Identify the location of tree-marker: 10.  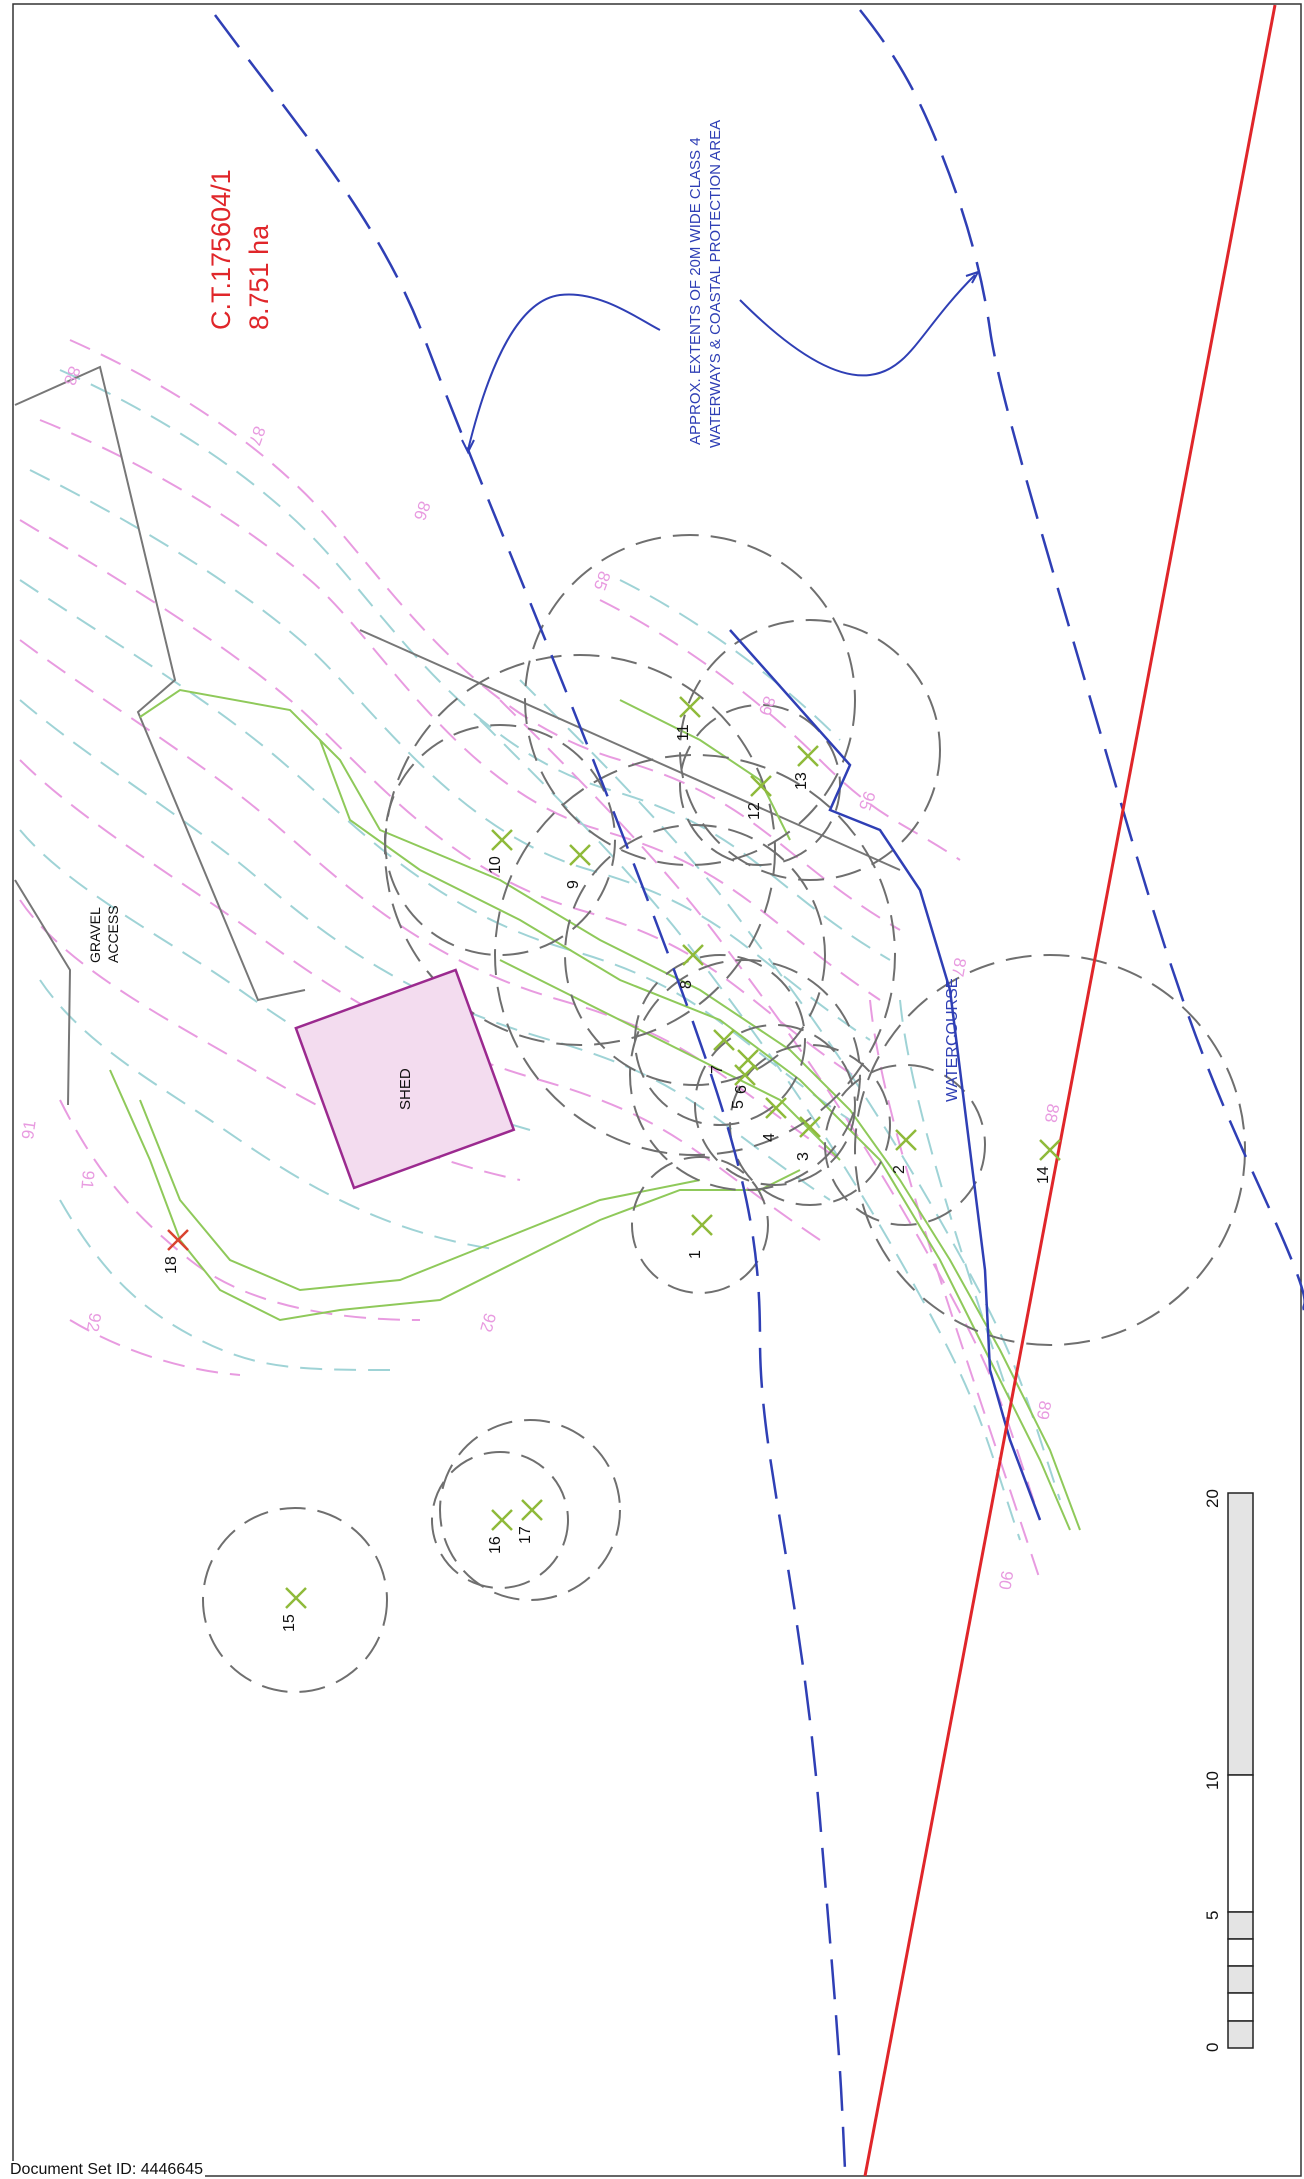
(500, 851).